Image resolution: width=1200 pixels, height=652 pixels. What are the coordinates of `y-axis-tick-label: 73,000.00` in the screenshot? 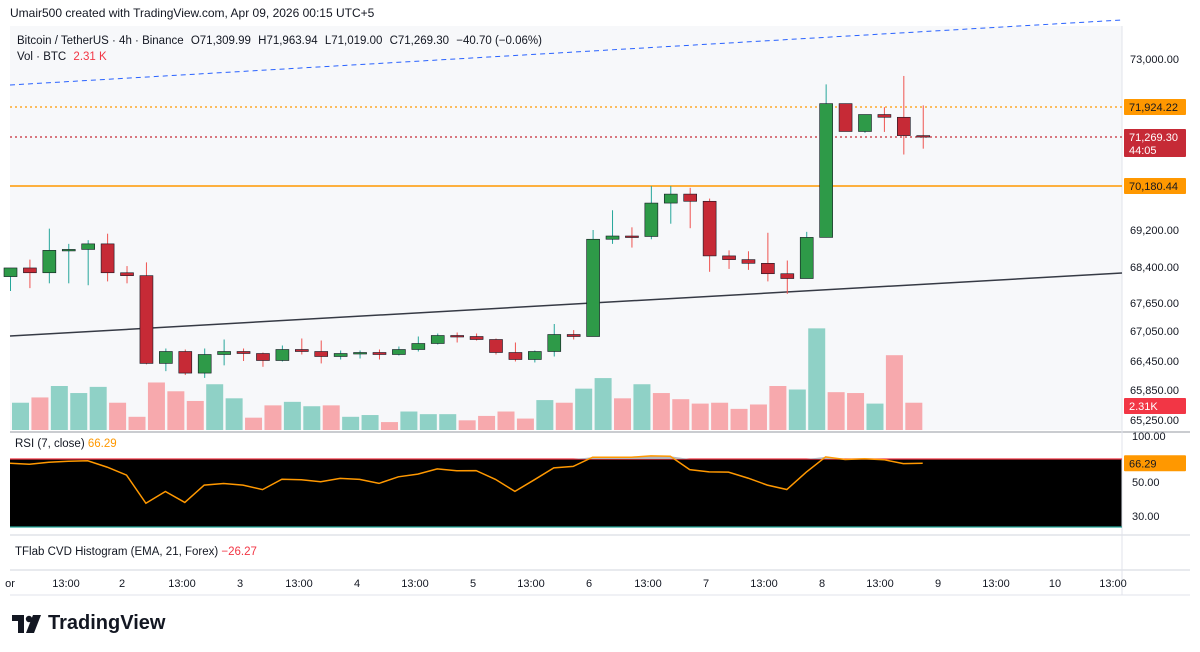 It's located at (1154, 60).